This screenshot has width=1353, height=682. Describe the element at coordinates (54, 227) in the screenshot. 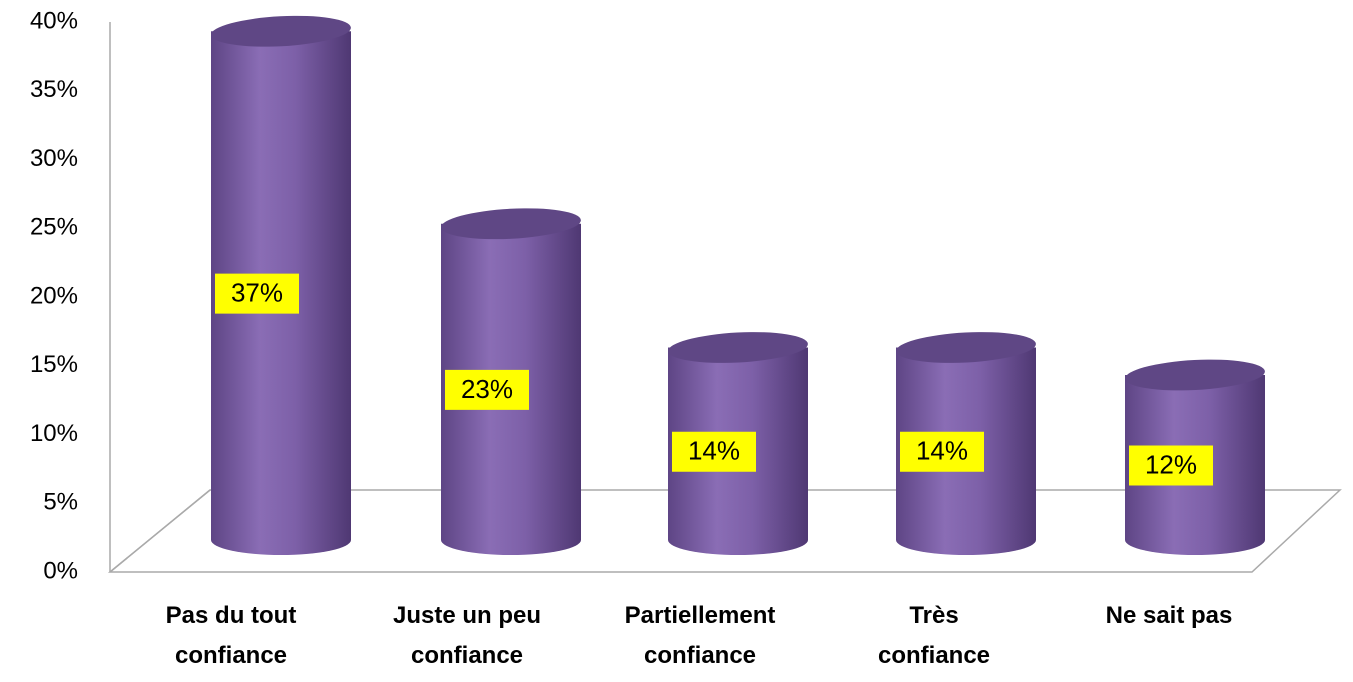

I see `y-tick-label: 25%` at that location.